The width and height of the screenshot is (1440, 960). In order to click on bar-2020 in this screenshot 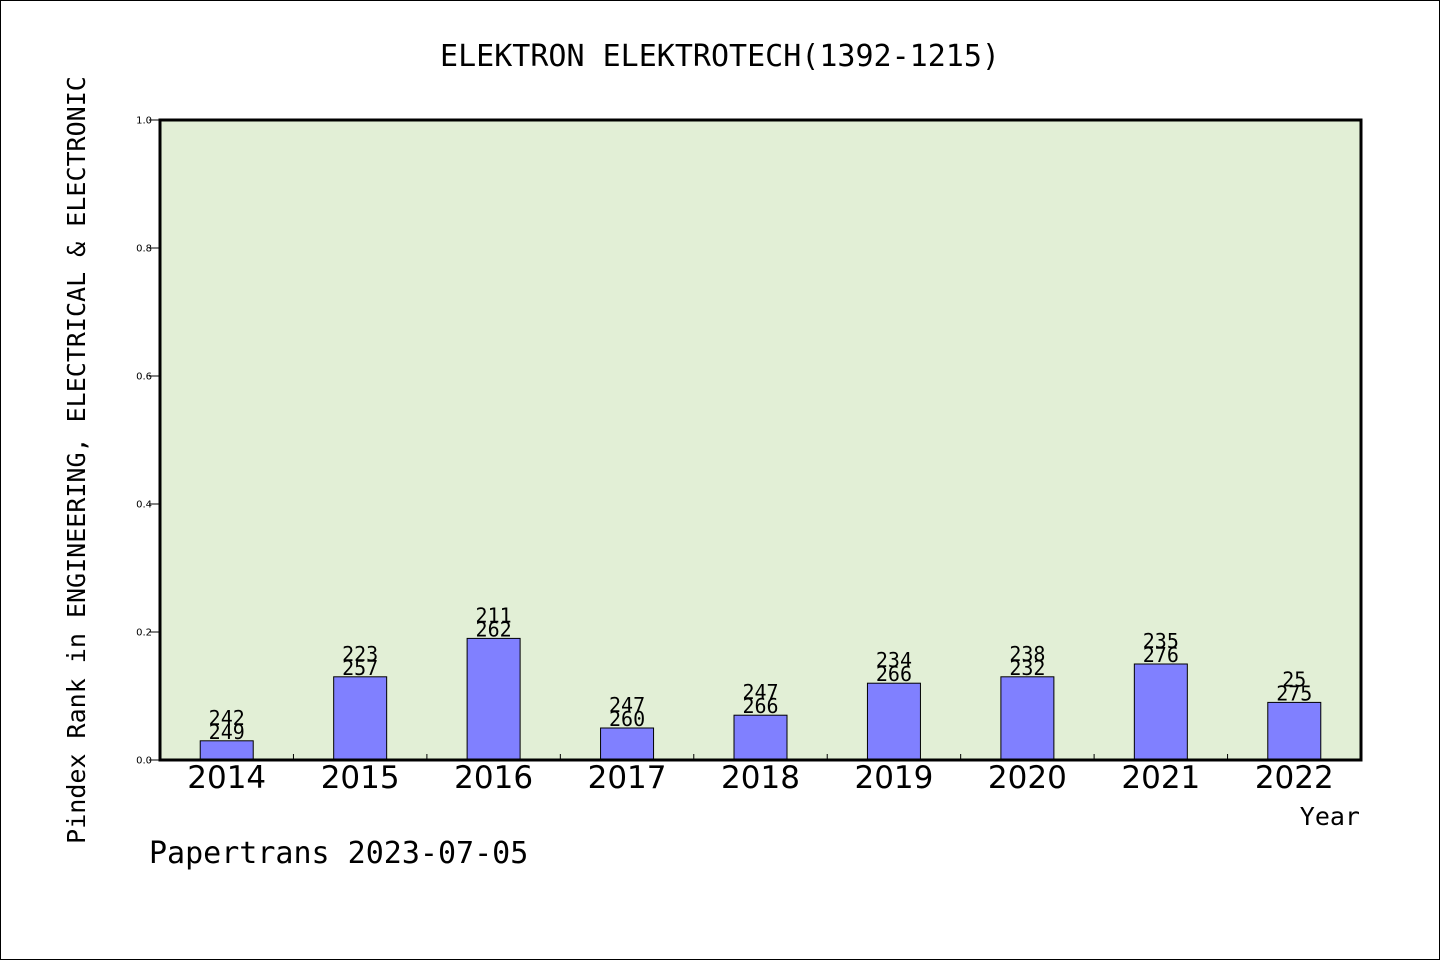, I will do `click(1027, 718)`.